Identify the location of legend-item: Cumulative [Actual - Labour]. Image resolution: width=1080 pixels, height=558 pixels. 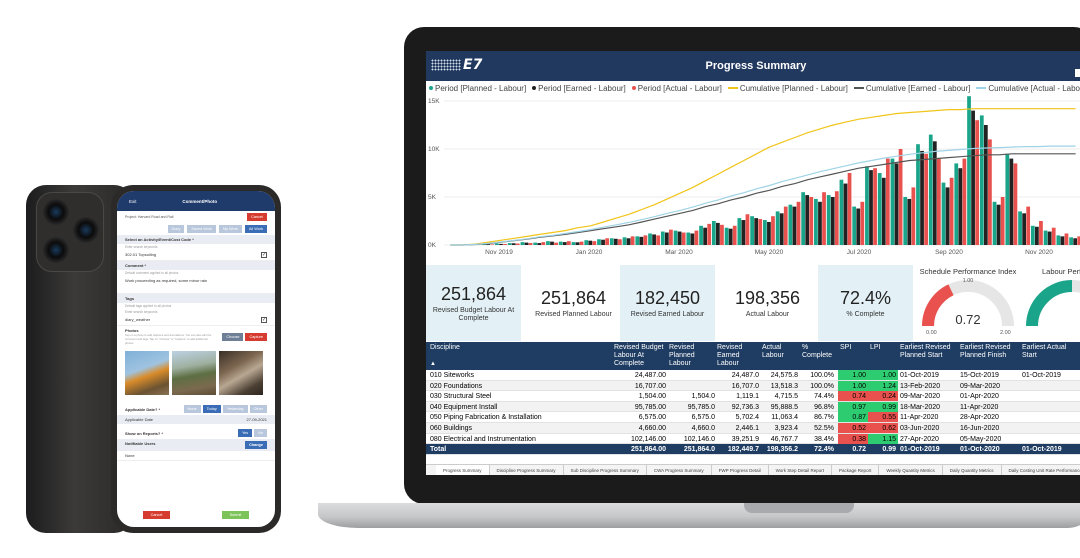
(1028, 88).